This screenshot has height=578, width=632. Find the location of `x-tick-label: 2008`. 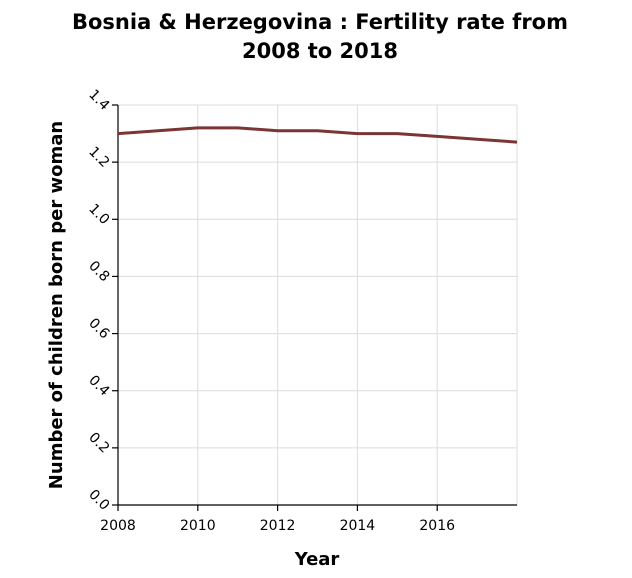

x-tick-label: 2008 is located at coordinates (118, 526).